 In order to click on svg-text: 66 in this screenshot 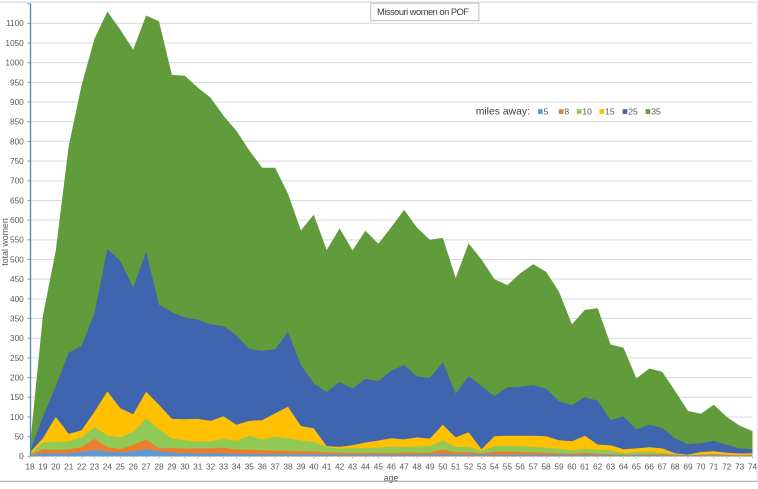, I will do `click(650, 467)`.